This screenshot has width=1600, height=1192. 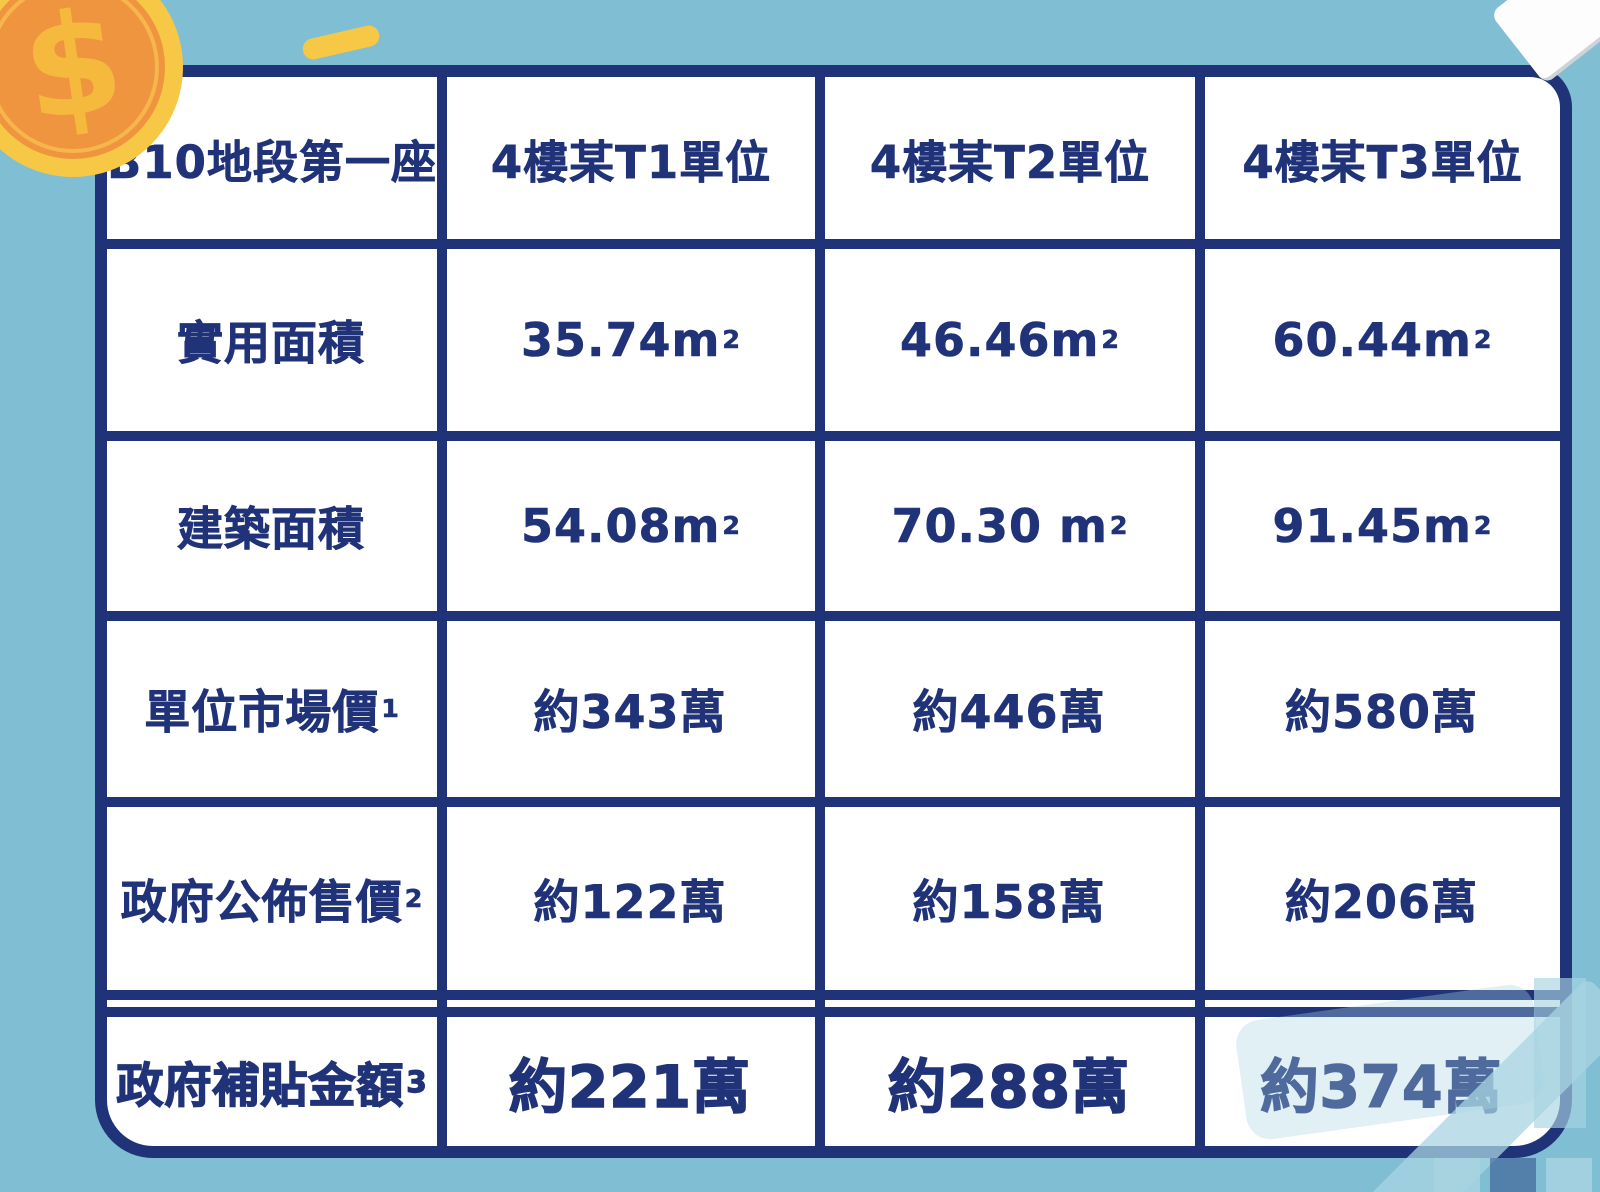 I want to click on row-label-gross-area: 建築面積, so click(x=272, y=526).